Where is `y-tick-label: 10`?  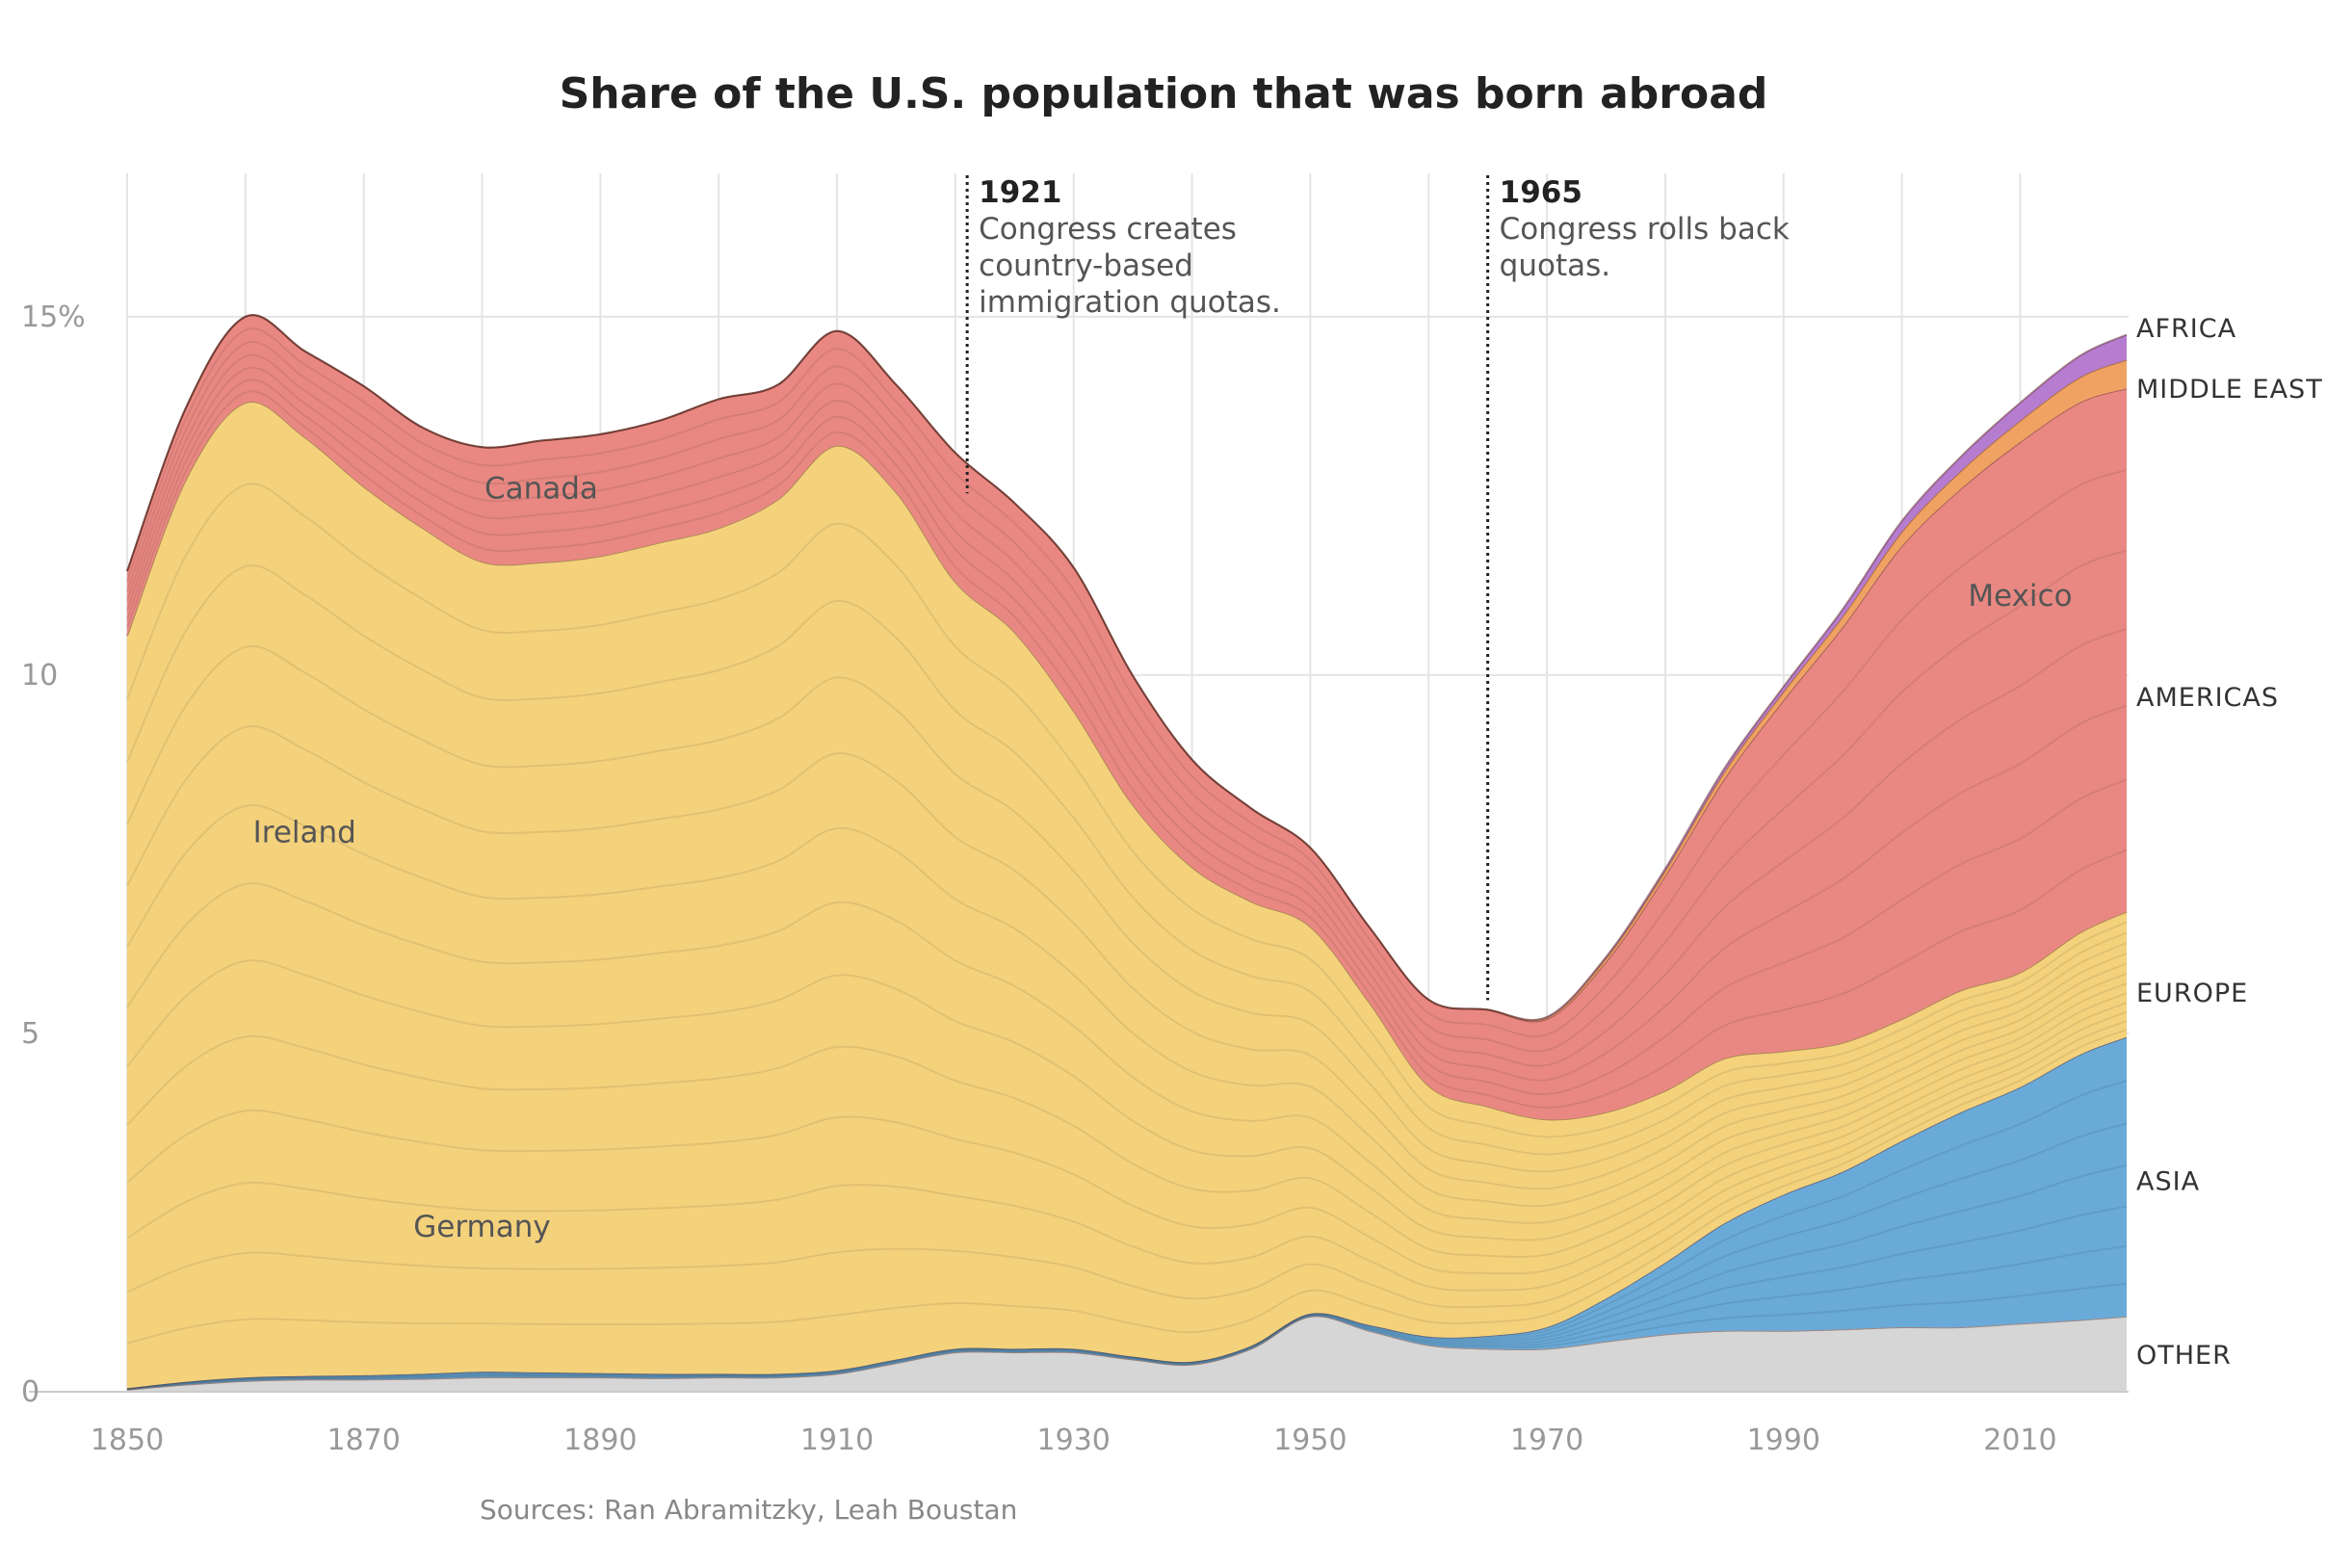
y-tick-label: 10 is located at coordinates (39, 676).